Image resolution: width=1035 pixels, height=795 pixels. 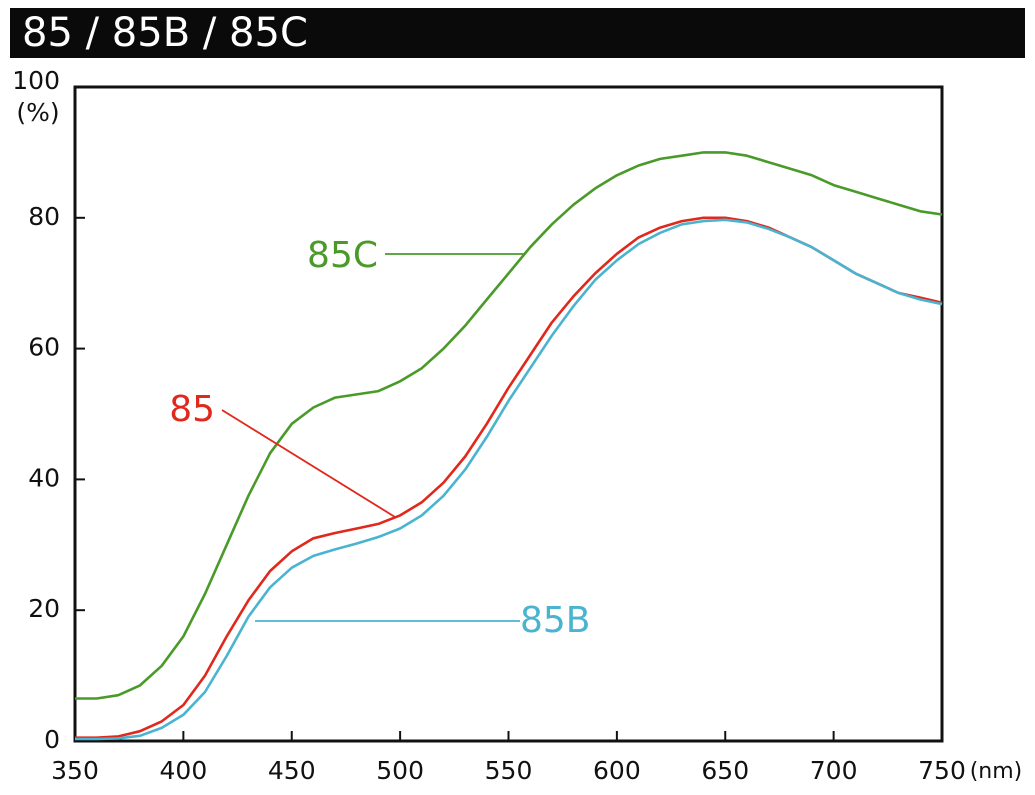 I want to click on x-tick-label: 450, so click(x=292, y=770).